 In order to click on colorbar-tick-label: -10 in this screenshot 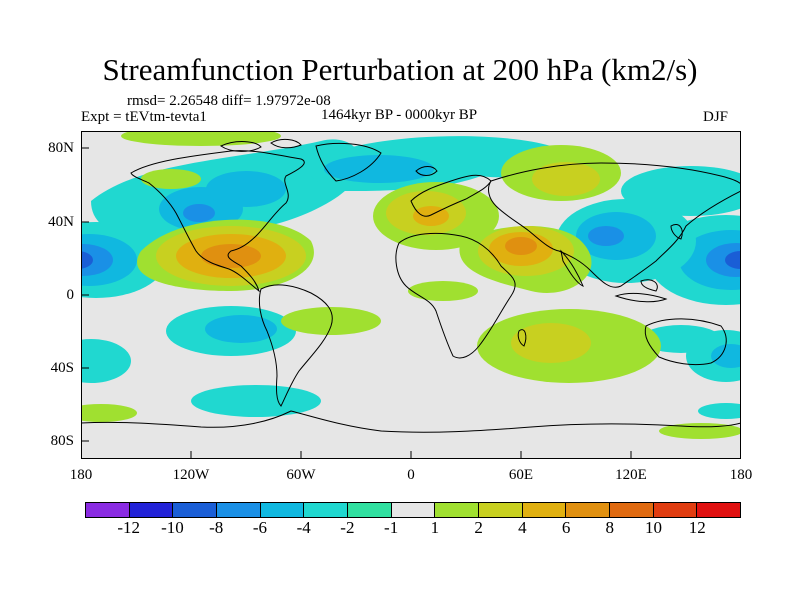, I will do `click(172, 527)`.